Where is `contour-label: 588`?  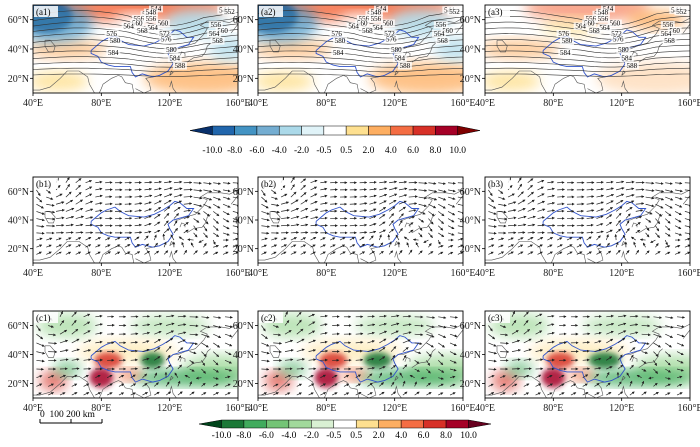
contour-label: 588 is located at coordinates (404, 66).